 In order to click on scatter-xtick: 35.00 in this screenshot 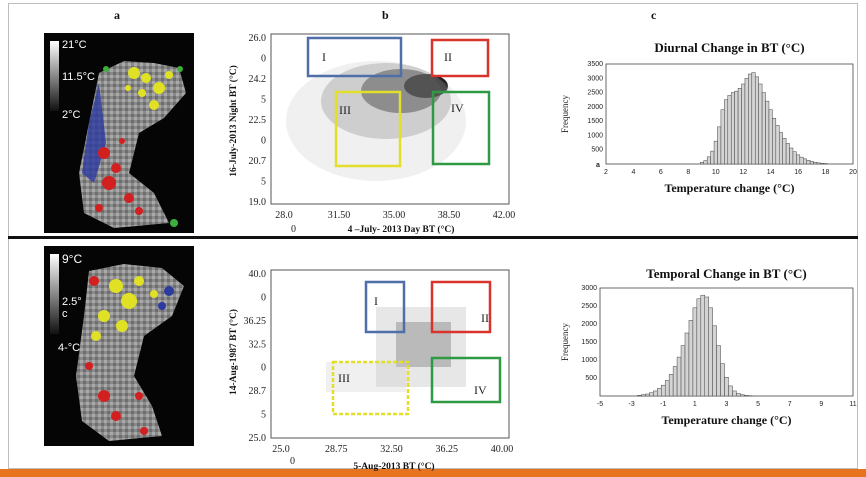, I will do `click(394, 215)`.